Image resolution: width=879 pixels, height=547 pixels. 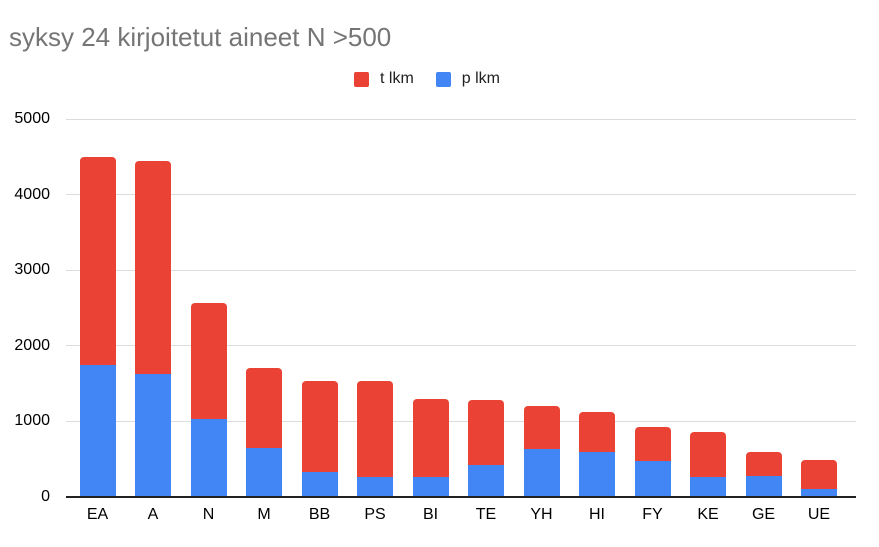 I want to click on legend-swatch-t-lkm, so click(x=361, y=79).